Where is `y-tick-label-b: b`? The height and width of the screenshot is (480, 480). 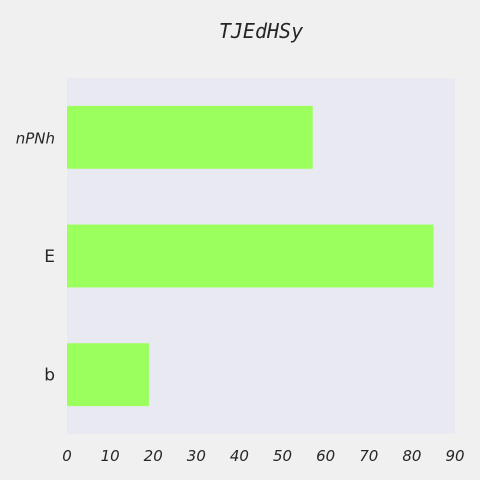 y-tick-label-b: b is located at coordinates (49, 376).